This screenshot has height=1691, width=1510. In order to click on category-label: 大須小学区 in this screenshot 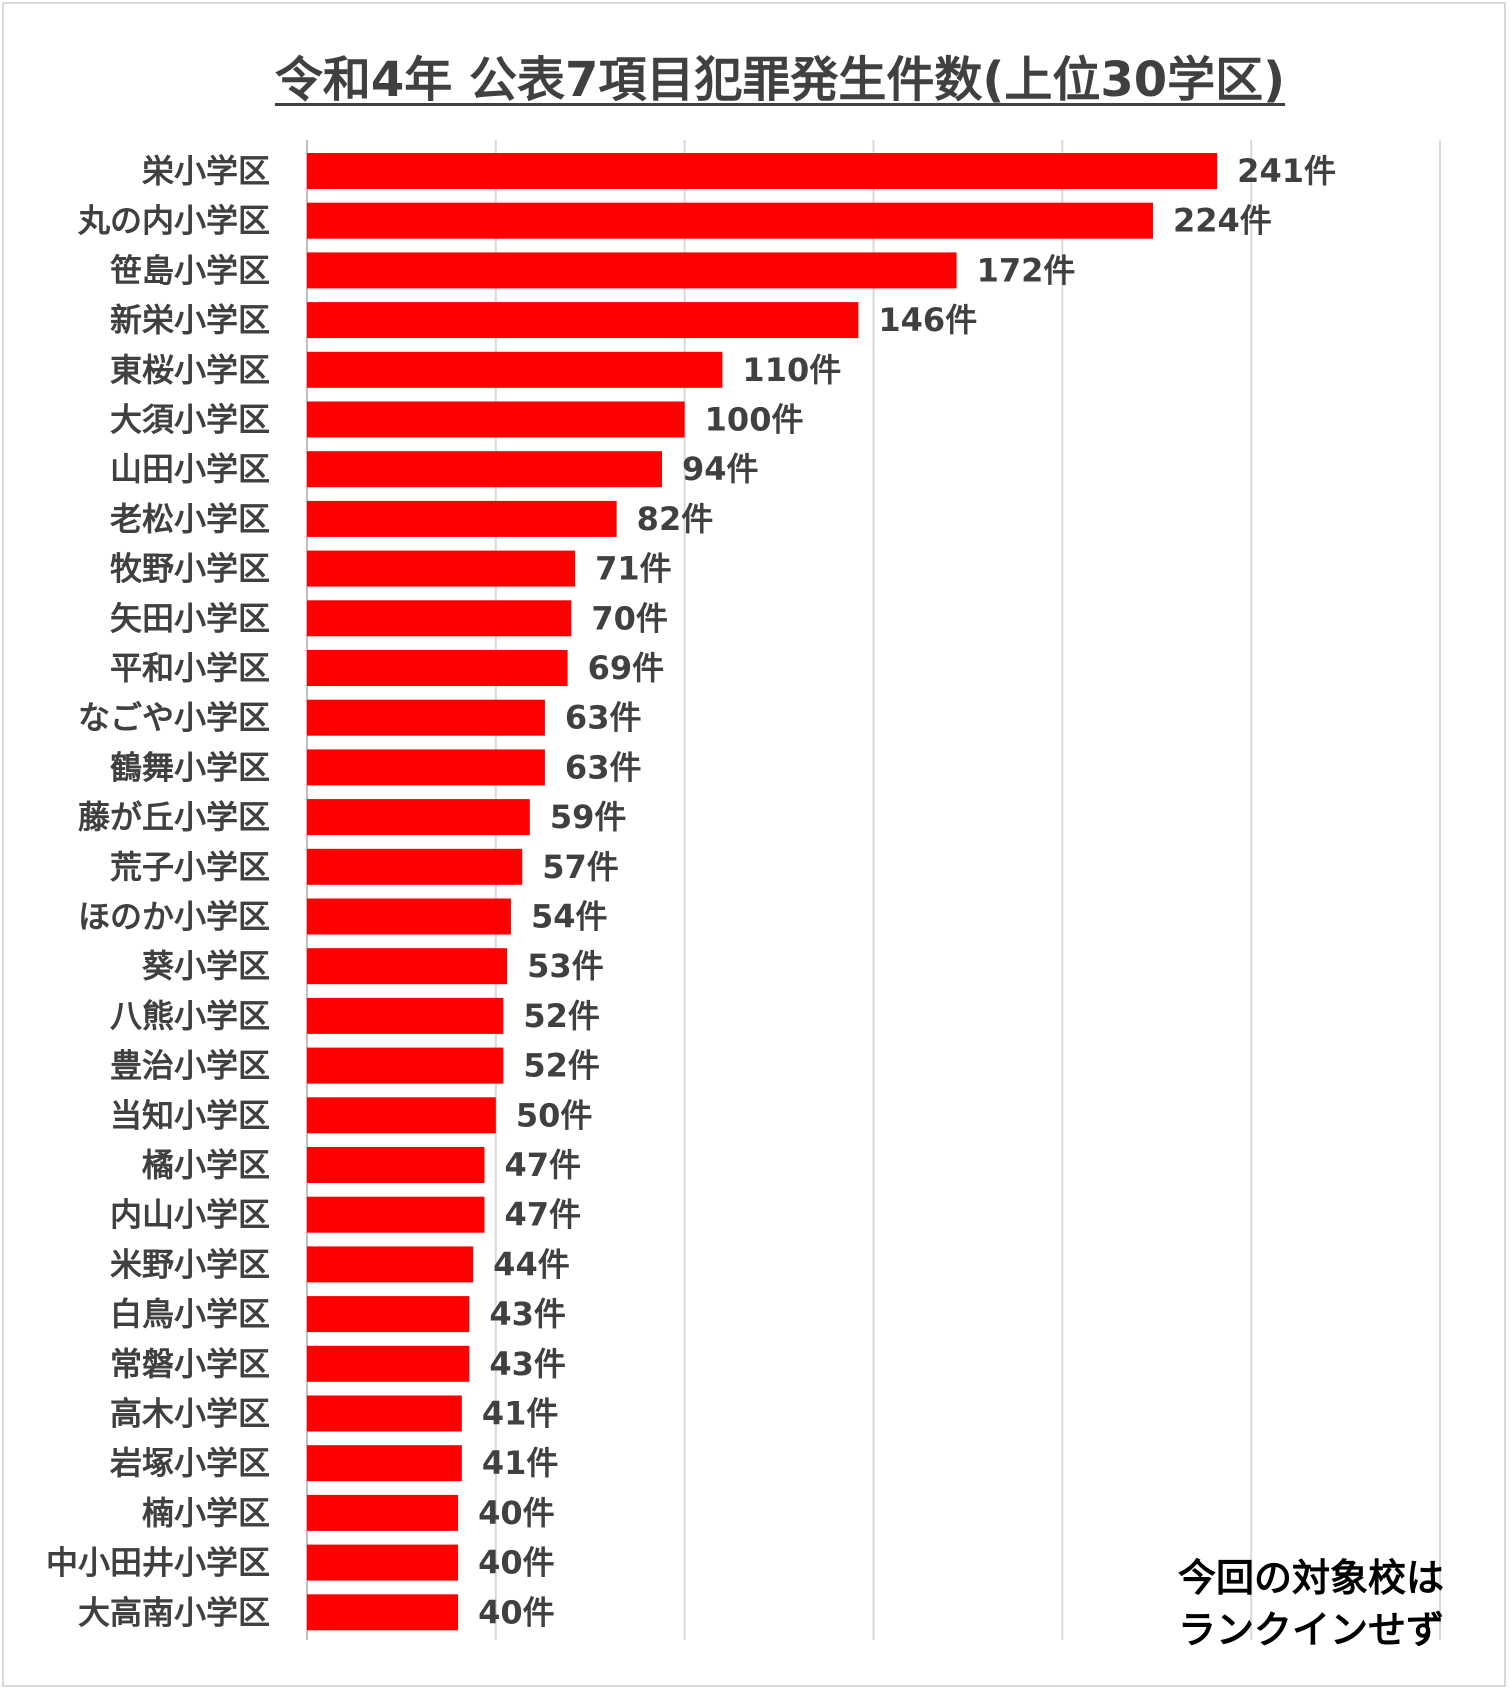, I will do `click(190, 420)`.